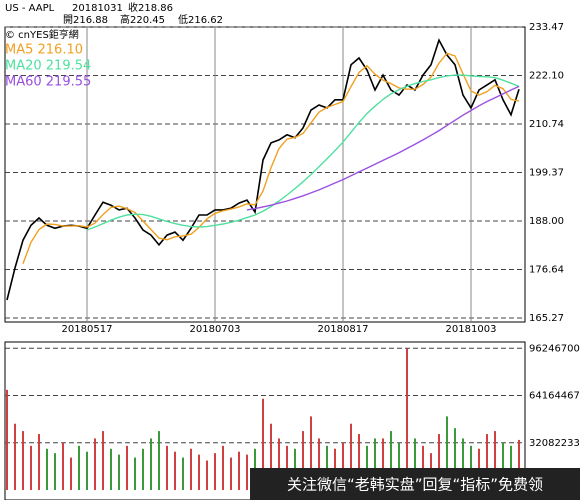 This screenshot has height=500, width=580. What do you see at coordinates (87, 329) in the screenshot?
I see `x-tick-label: 20180517` at bounding box center [87, 329].